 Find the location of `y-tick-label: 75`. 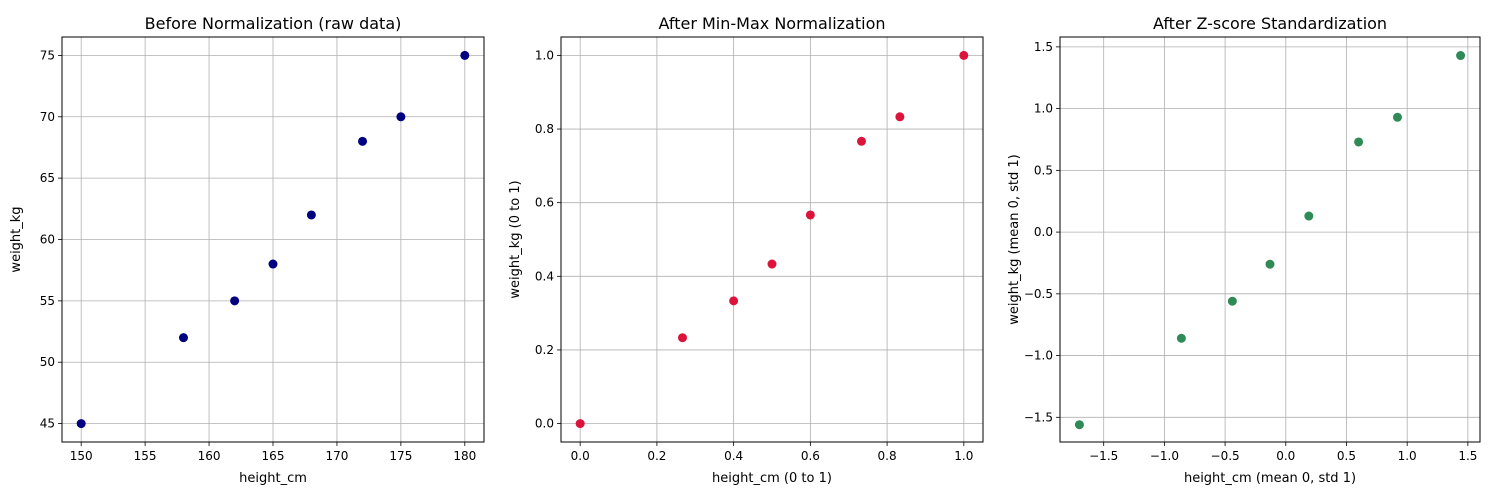

y-tick-label: 75 is located at coordinates (47, 55).